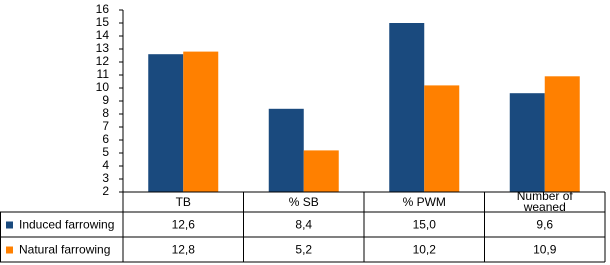  I want to click on y-tick-label: 11, so click(103, 74).